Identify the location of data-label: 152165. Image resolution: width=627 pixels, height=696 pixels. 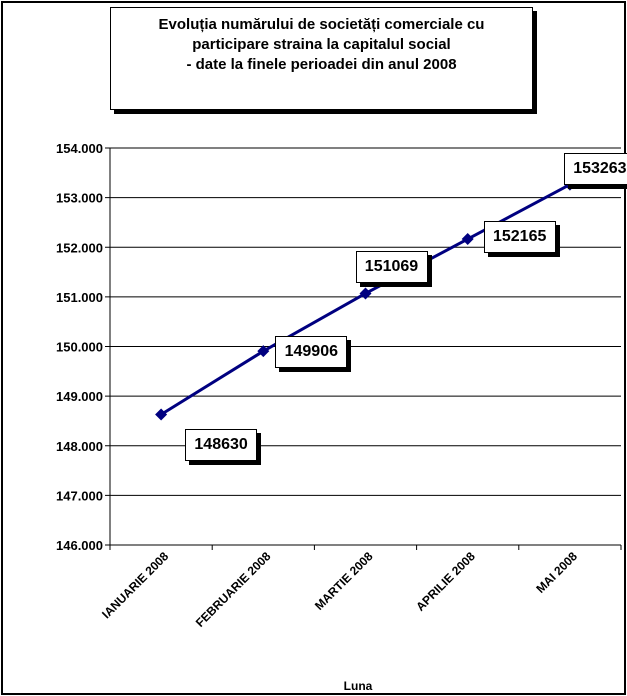
(519, 237).